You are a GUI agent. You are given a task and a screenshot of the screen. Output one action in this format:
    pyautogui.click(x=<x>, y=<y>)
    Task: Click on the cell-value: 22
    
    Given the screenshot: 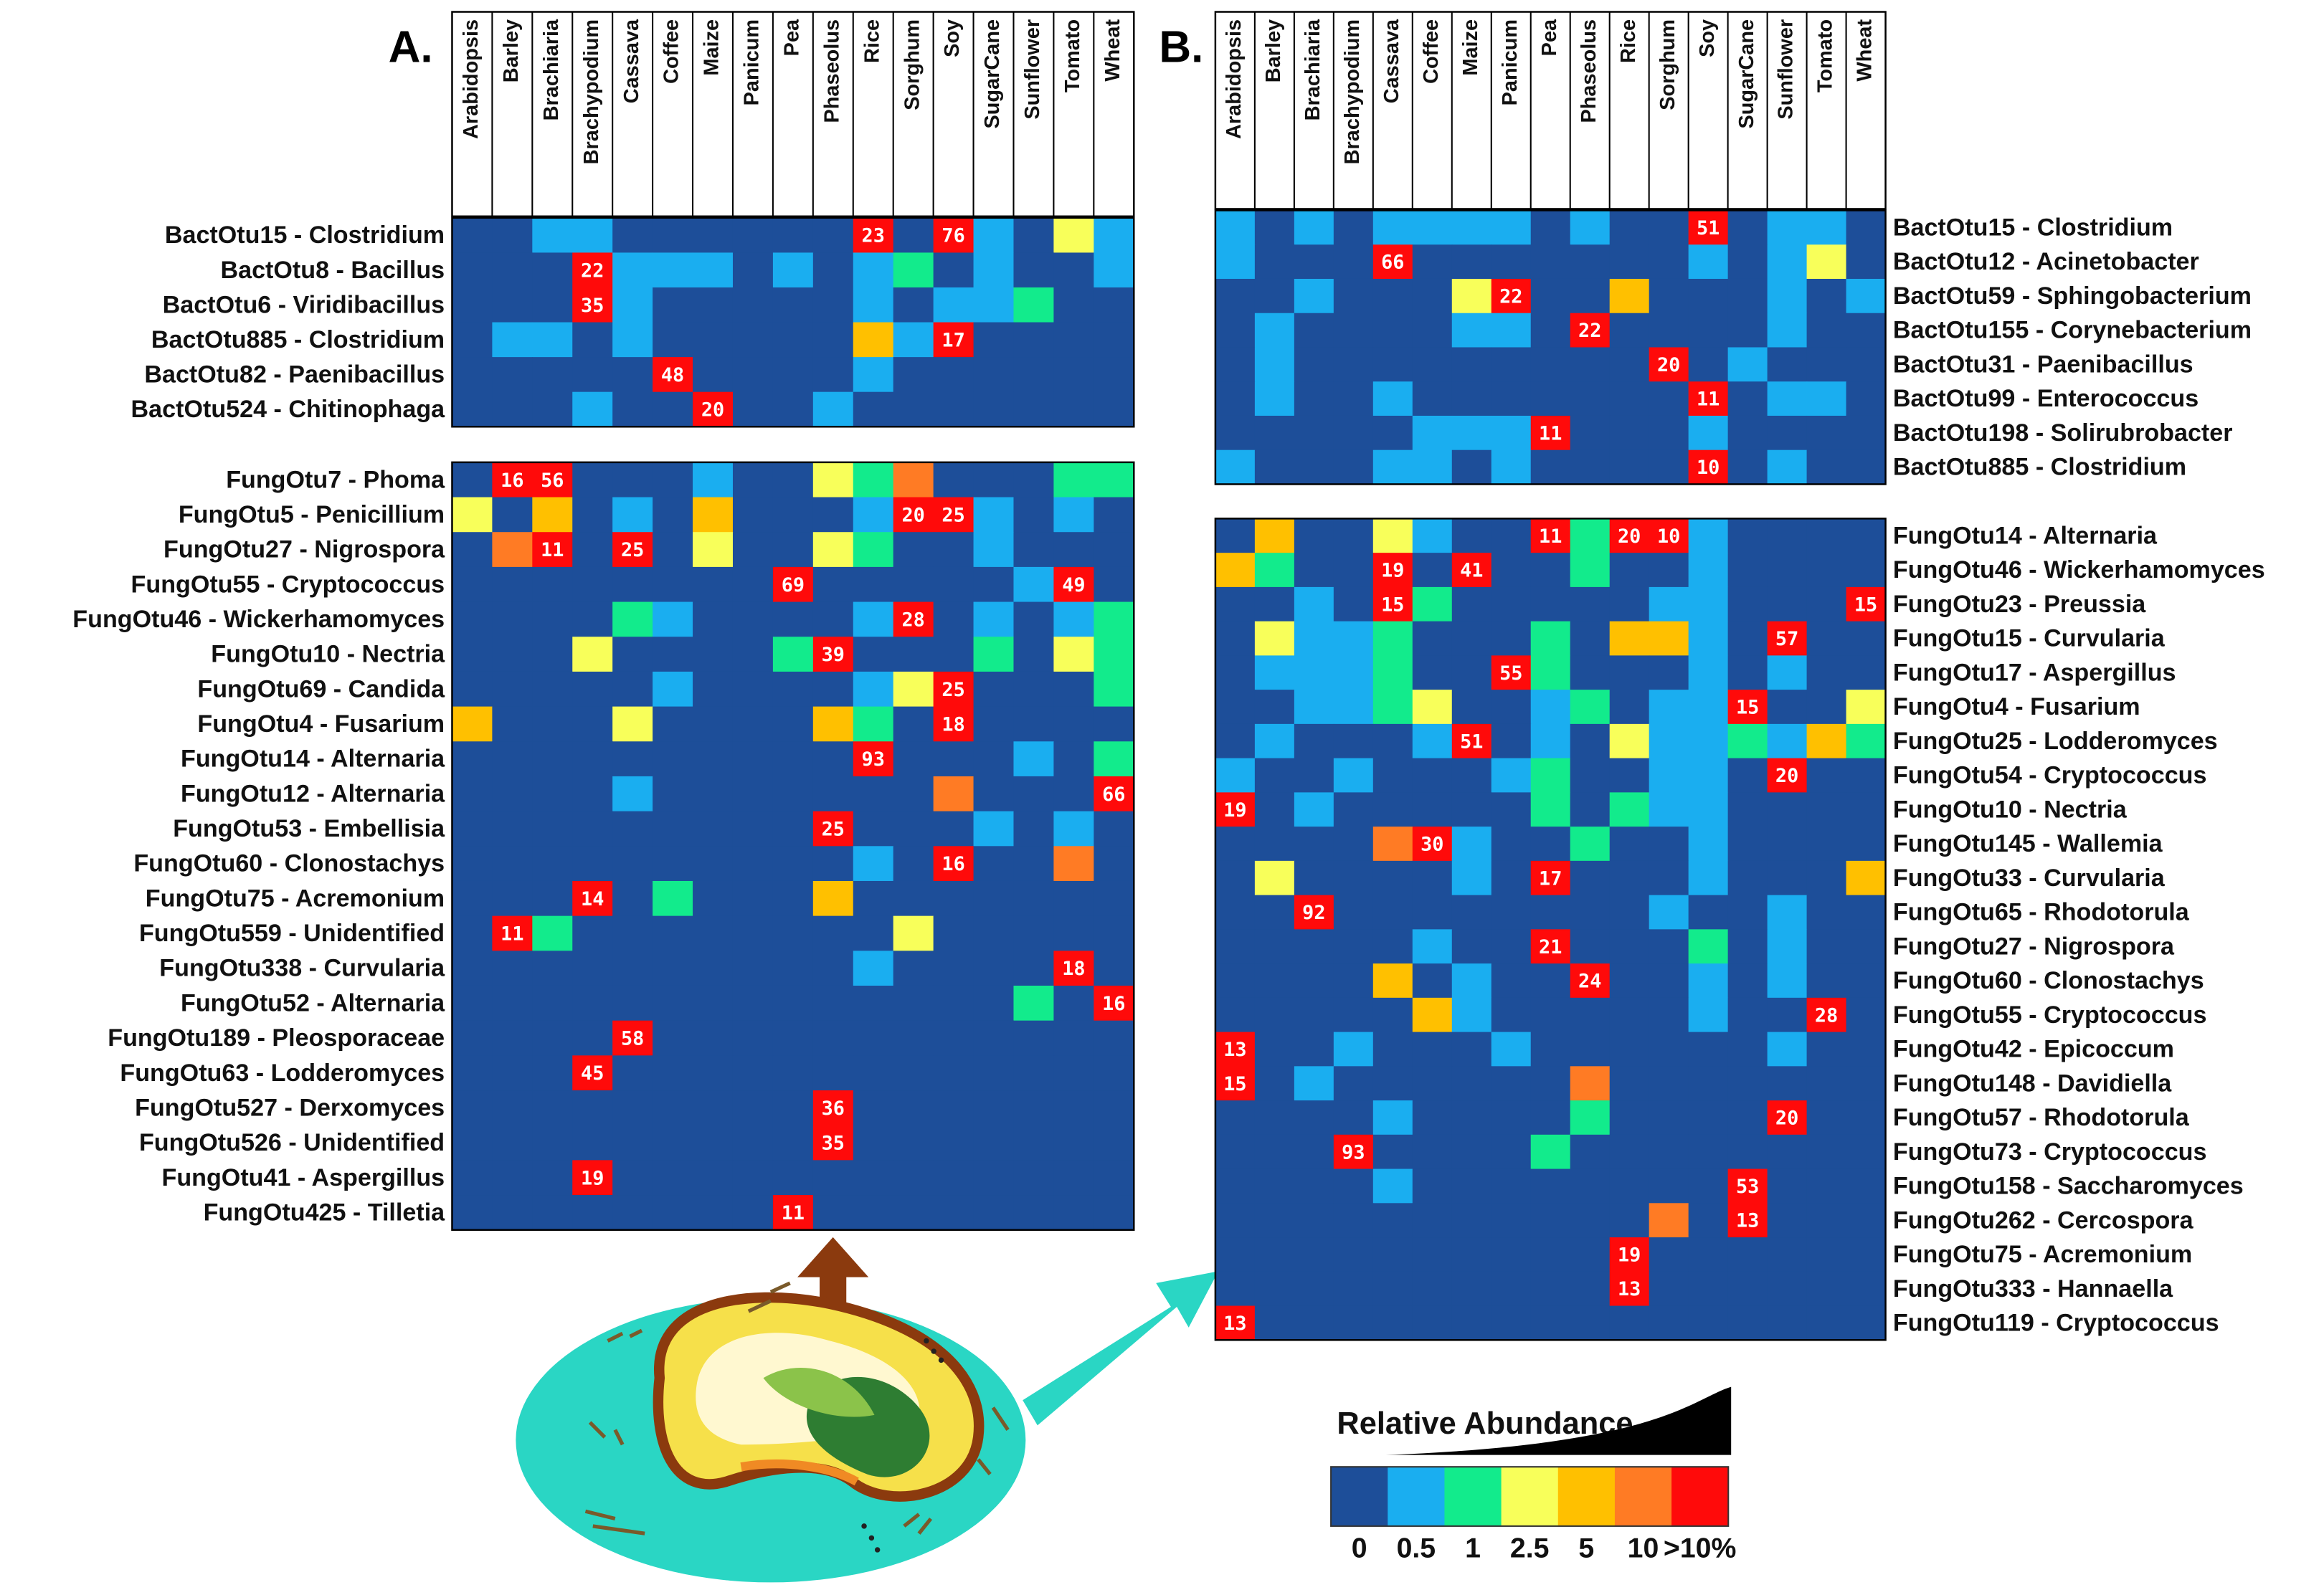 What is the action you would take?
    pyautogui.click(x=592, y=271)
    